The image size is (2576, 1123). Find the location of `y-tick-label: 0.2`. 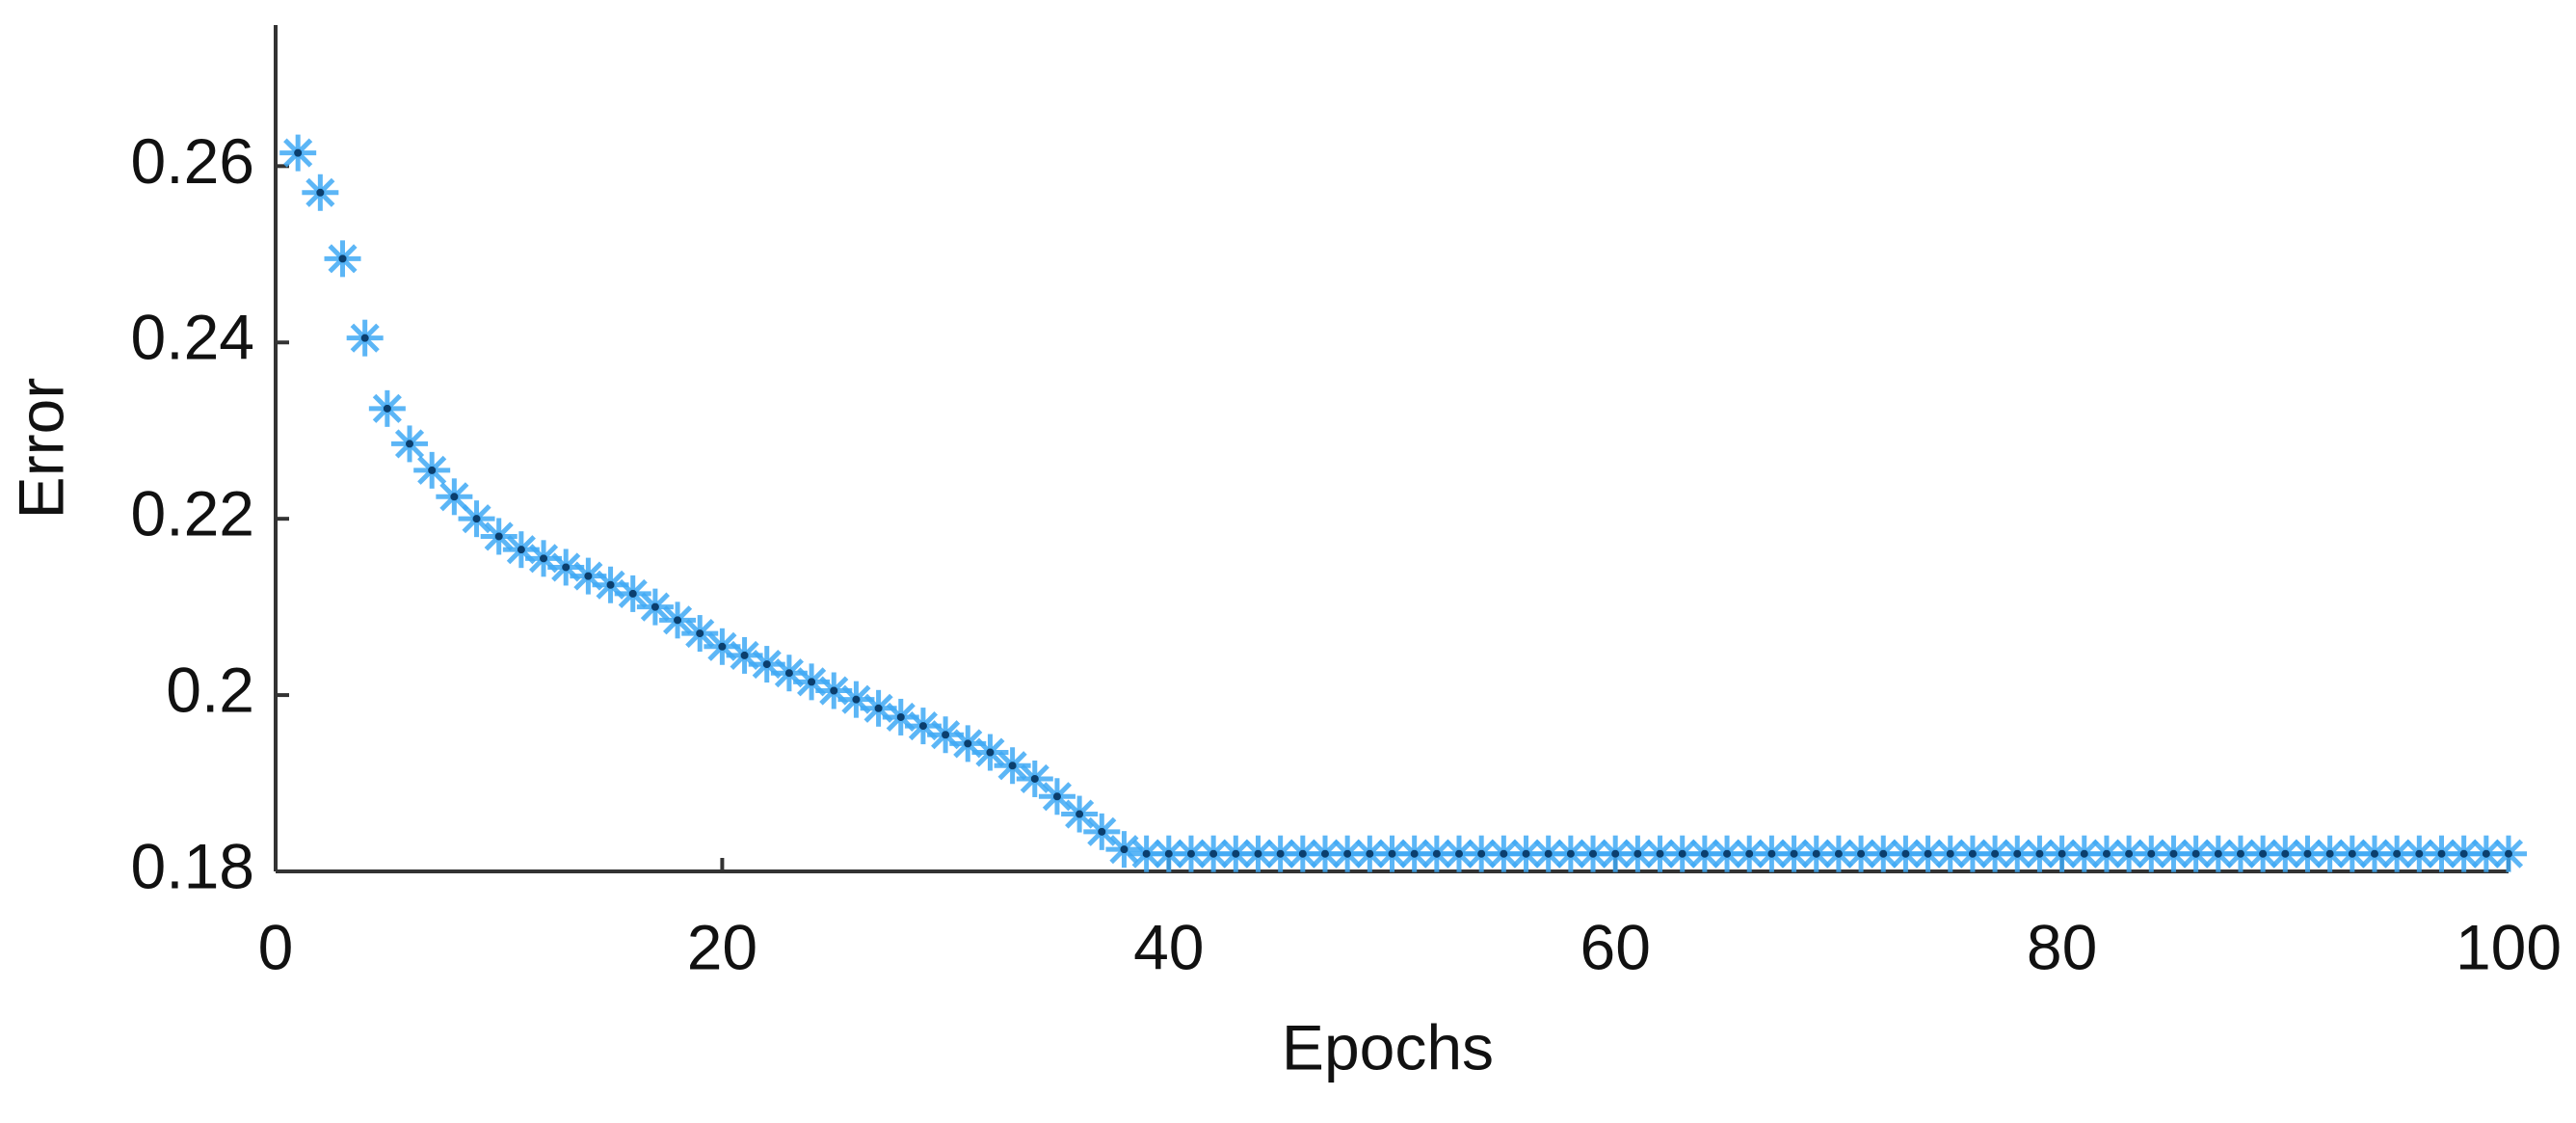

y-tick-label: 0.2 is located at coordinates (210, 690).